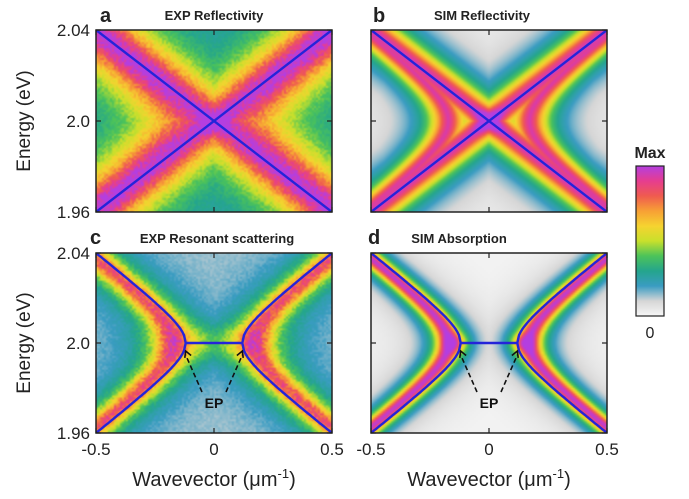  Describe the element at coordinates (649, 153) in the screenshot. I see `colorbar-max-label: Max` at that location.